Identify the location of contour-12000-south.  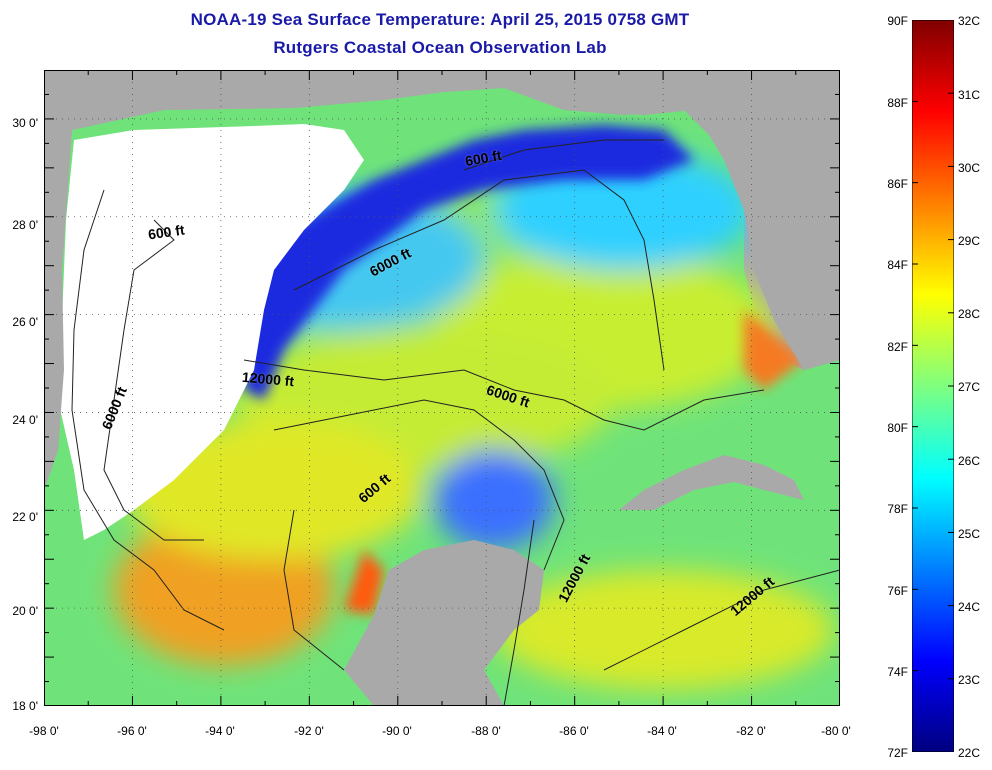
(519, 612).